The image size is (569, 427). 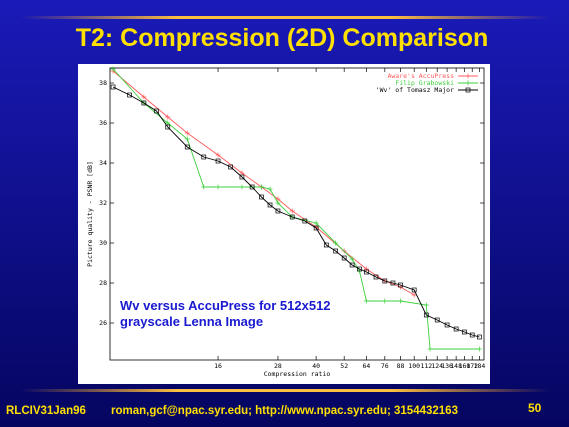 I want to click on y-tick-label: 36, so click(x=103, y=123).